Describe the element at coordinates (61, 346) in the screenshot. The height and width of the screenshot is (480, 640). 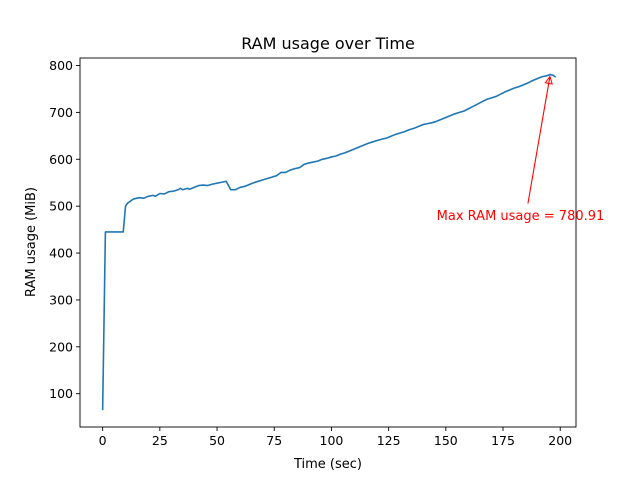
I see `y-tick-label-200: 200` at that location.